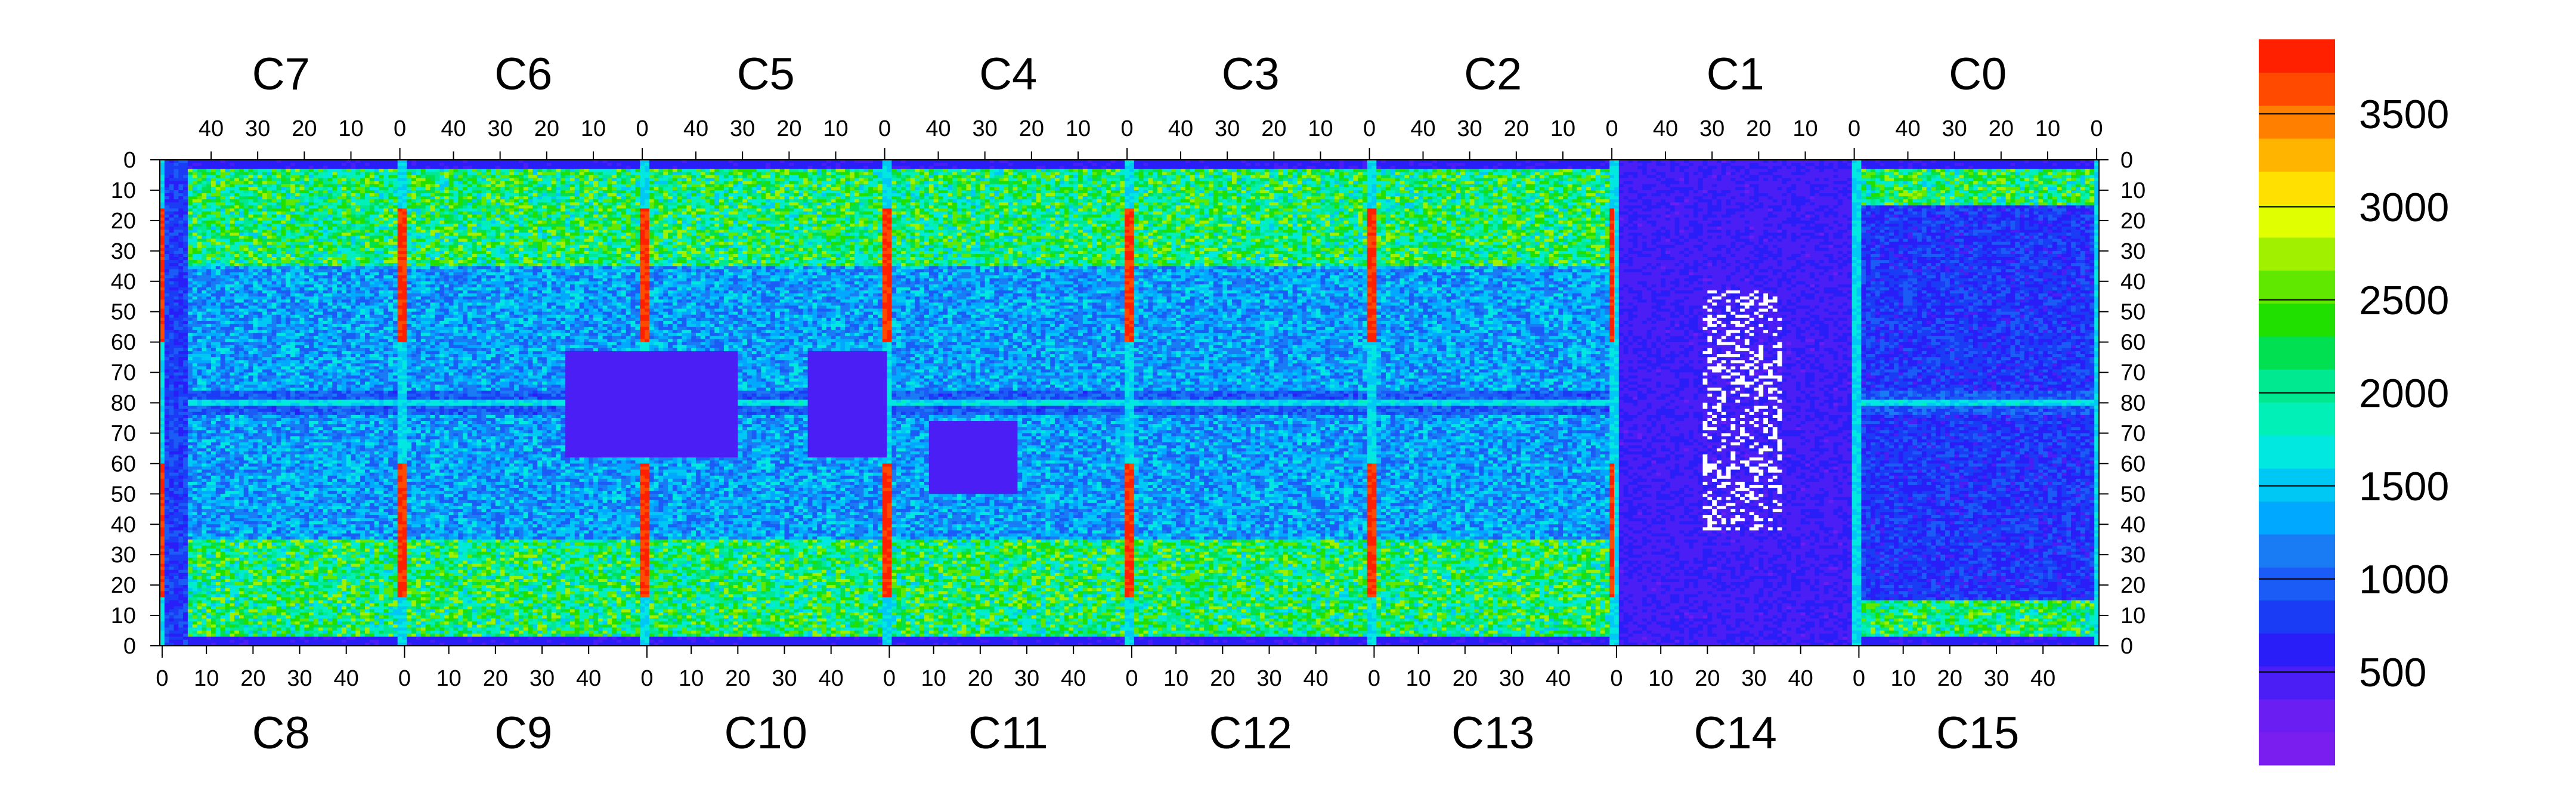 The height and width of the screenshot is (805, 2576). Describe the element at coordinates (1492, 733) in the screenshot. I see `chip-label-bottom: C13` at that location.